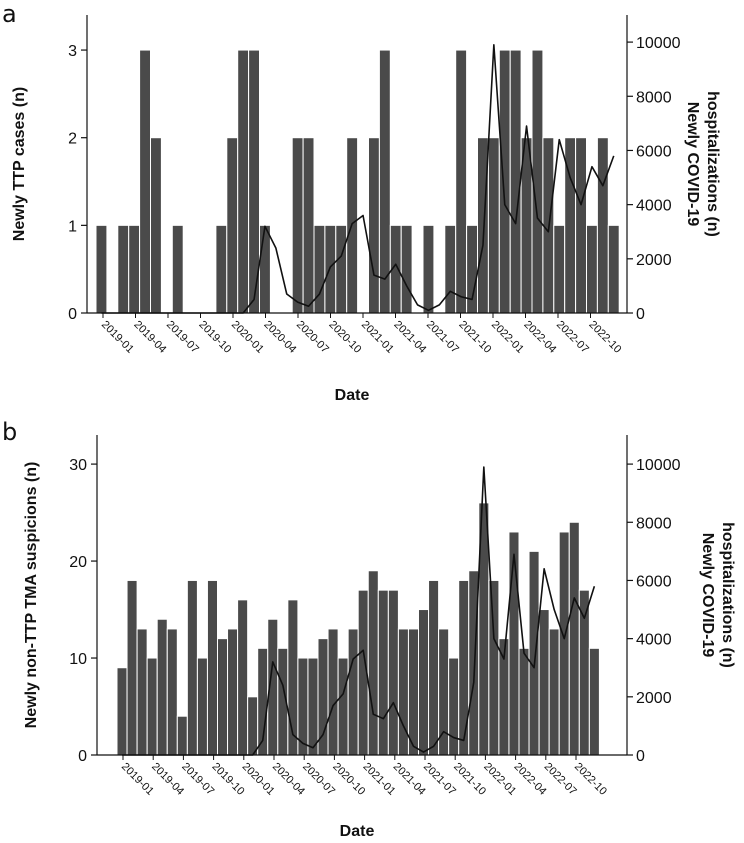  Describe the element at coordinates (352, 395) in the screenshot. I see `x-axis-title: Date` at that location.